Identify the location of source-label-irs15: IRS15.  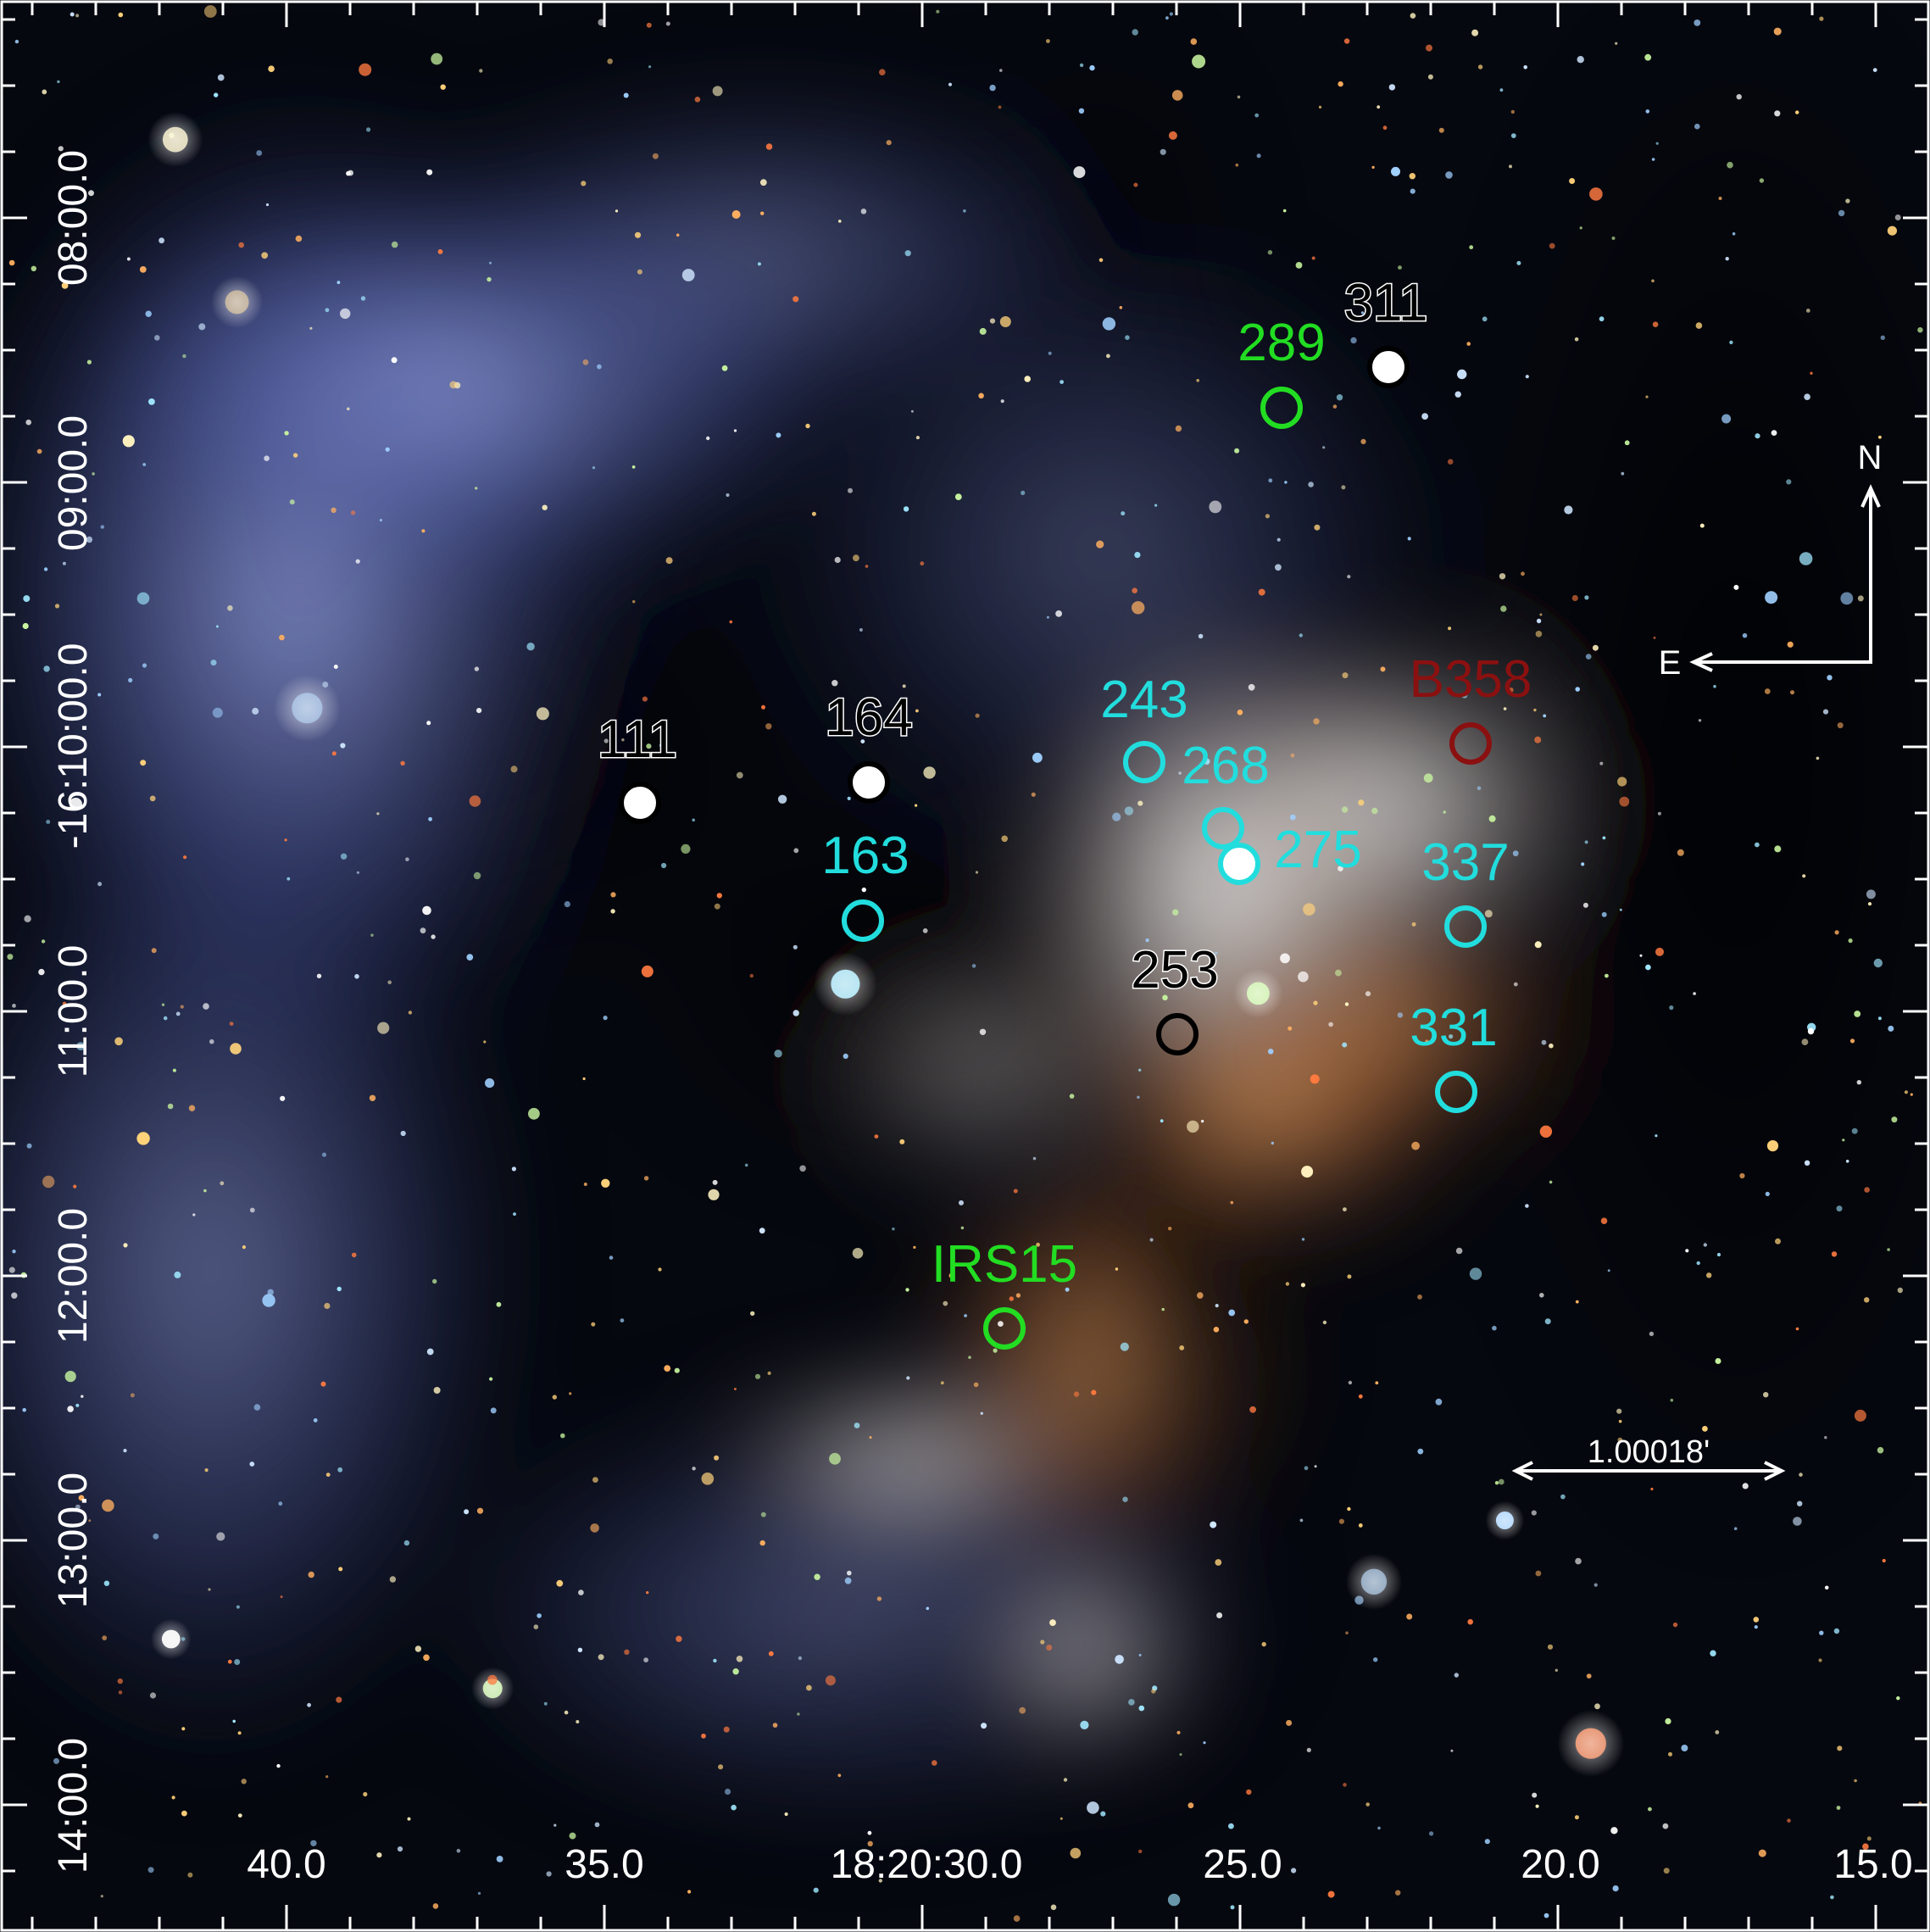
(1004, 1264).